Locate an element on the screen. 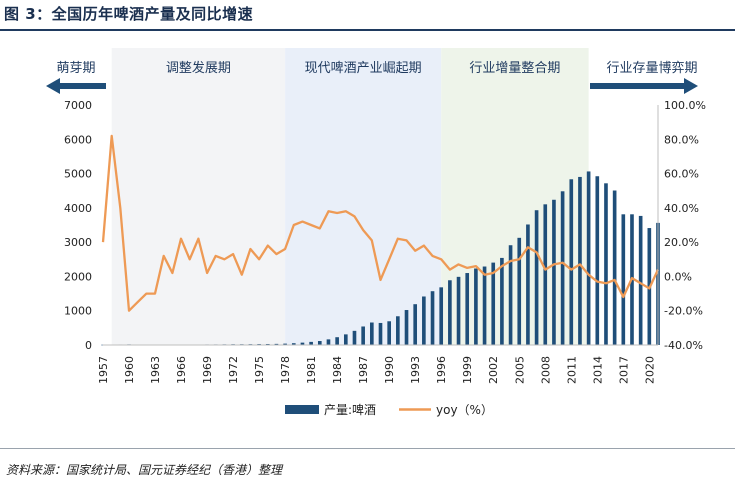 This screenshot has height=489, width=735. x-tick-label: 2008 is located at coordinates (545, 370).